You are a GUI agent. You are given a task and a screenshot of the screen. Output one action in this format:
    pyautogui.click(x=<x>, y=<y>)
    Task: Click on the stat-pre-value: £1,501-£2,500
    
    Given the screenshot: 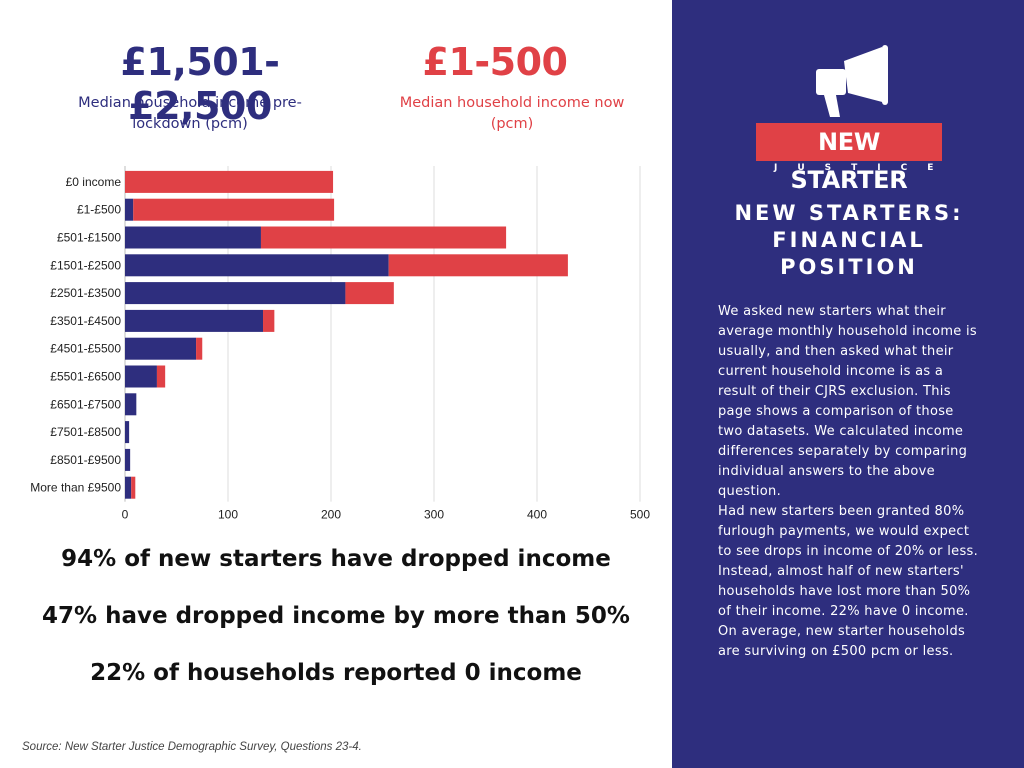 What is the action you would take?
    pyautogui.click(x=200, y=84)
    